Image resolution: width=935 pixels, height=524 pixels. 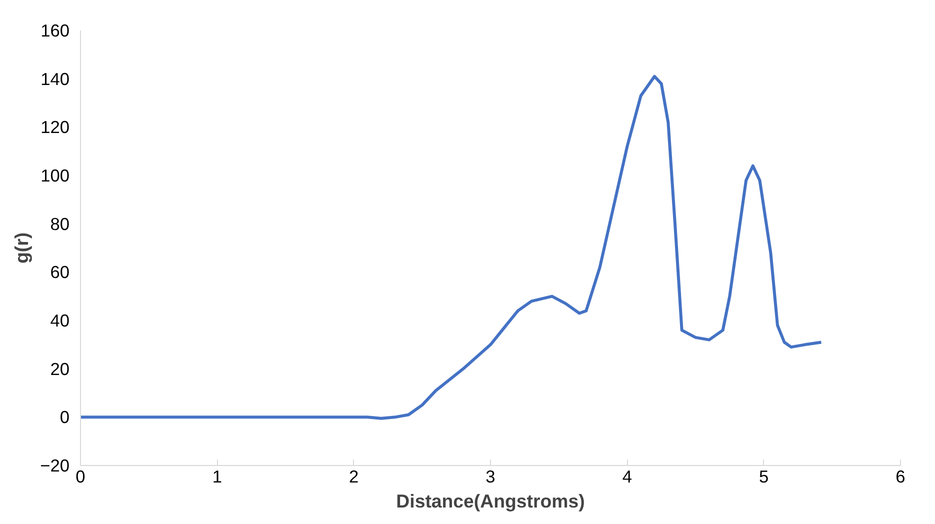 What do you see at coordinates (901, 476) in the screenshot?
I see `x-tick-label: 6` at bounding box center [901, 476].